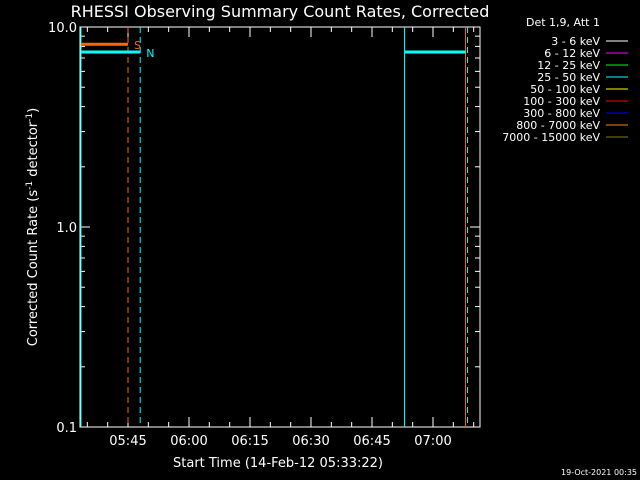 The image size is (640, 480). What do you see at coordinates (62, 28) in the screenshot?
I see `y-tick-label: 10.0` at bounding box center [62, 28].